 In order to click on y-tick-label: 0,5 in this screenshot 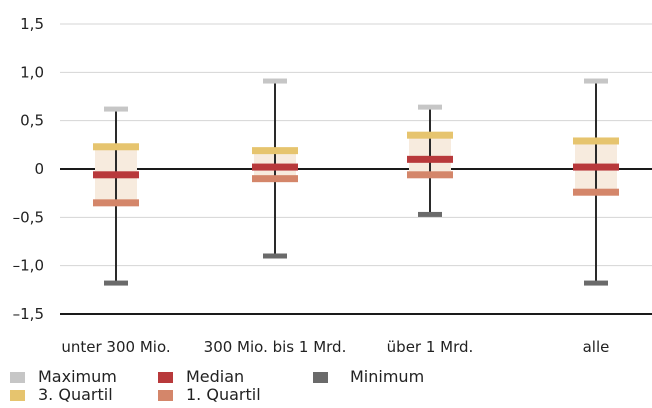, I will do `click(32, 121)`.